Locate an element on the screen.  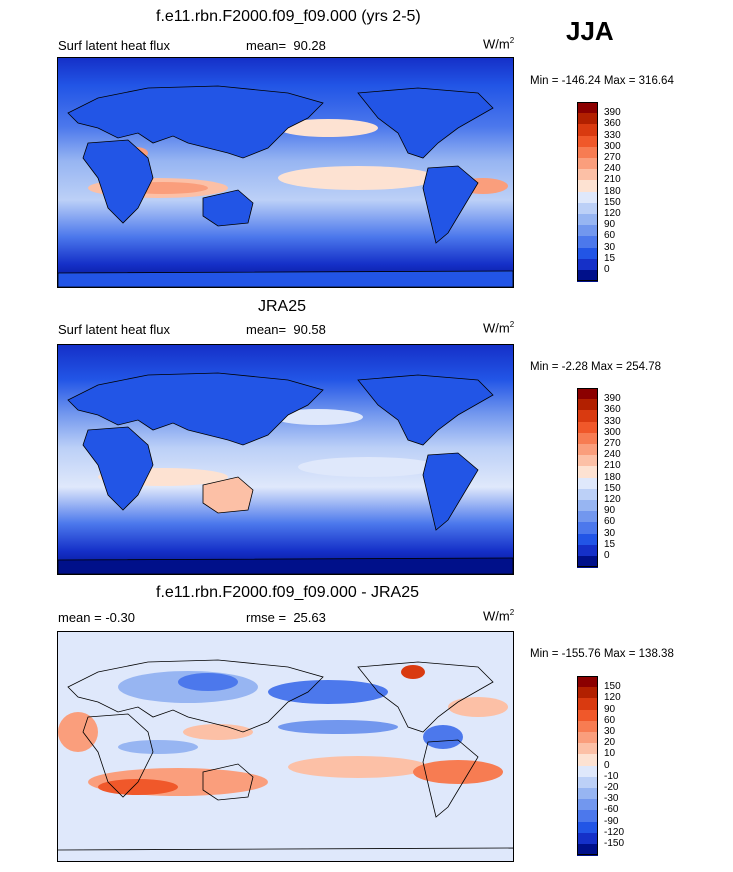
panel3-minmax: Min = -155.76 Max = 138.38 is located at coordinates (602, 654).